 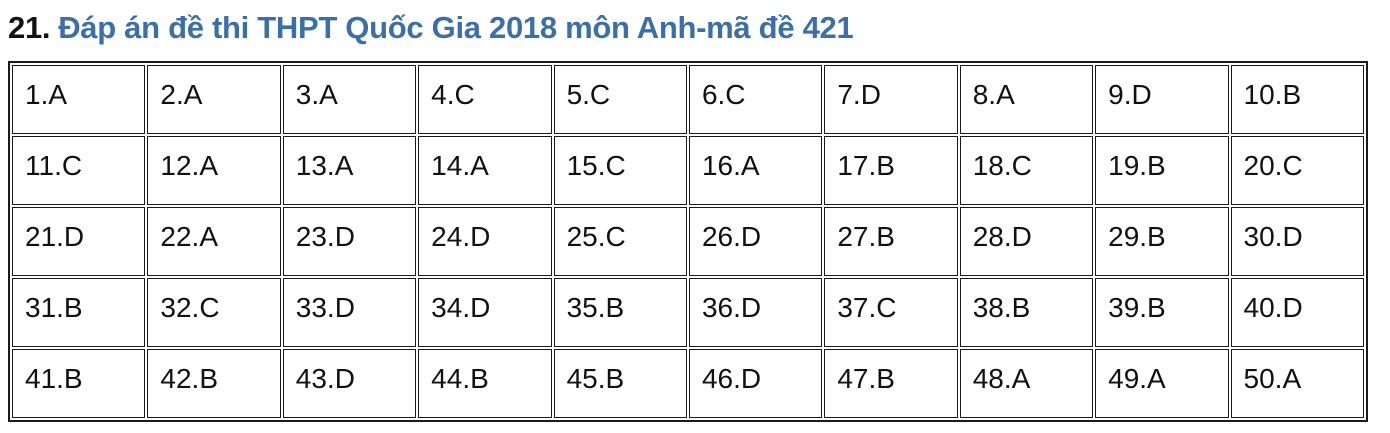 What do you see at coordinates (891, 312) in the screenshot?
I see `answer-cell: 37.C` at bounding box center [891, 312].